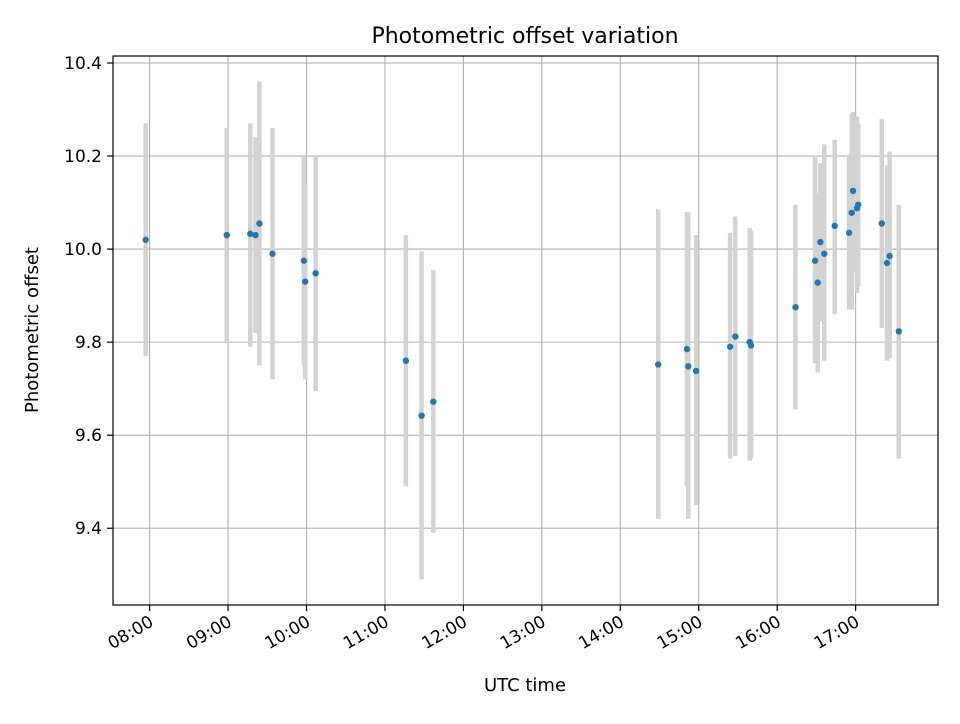 This screenshot has width=960, height=724. Describe the element at coordinates (88, 529) in the screenshot. I see `y-tick-label: 9.4` at that location.